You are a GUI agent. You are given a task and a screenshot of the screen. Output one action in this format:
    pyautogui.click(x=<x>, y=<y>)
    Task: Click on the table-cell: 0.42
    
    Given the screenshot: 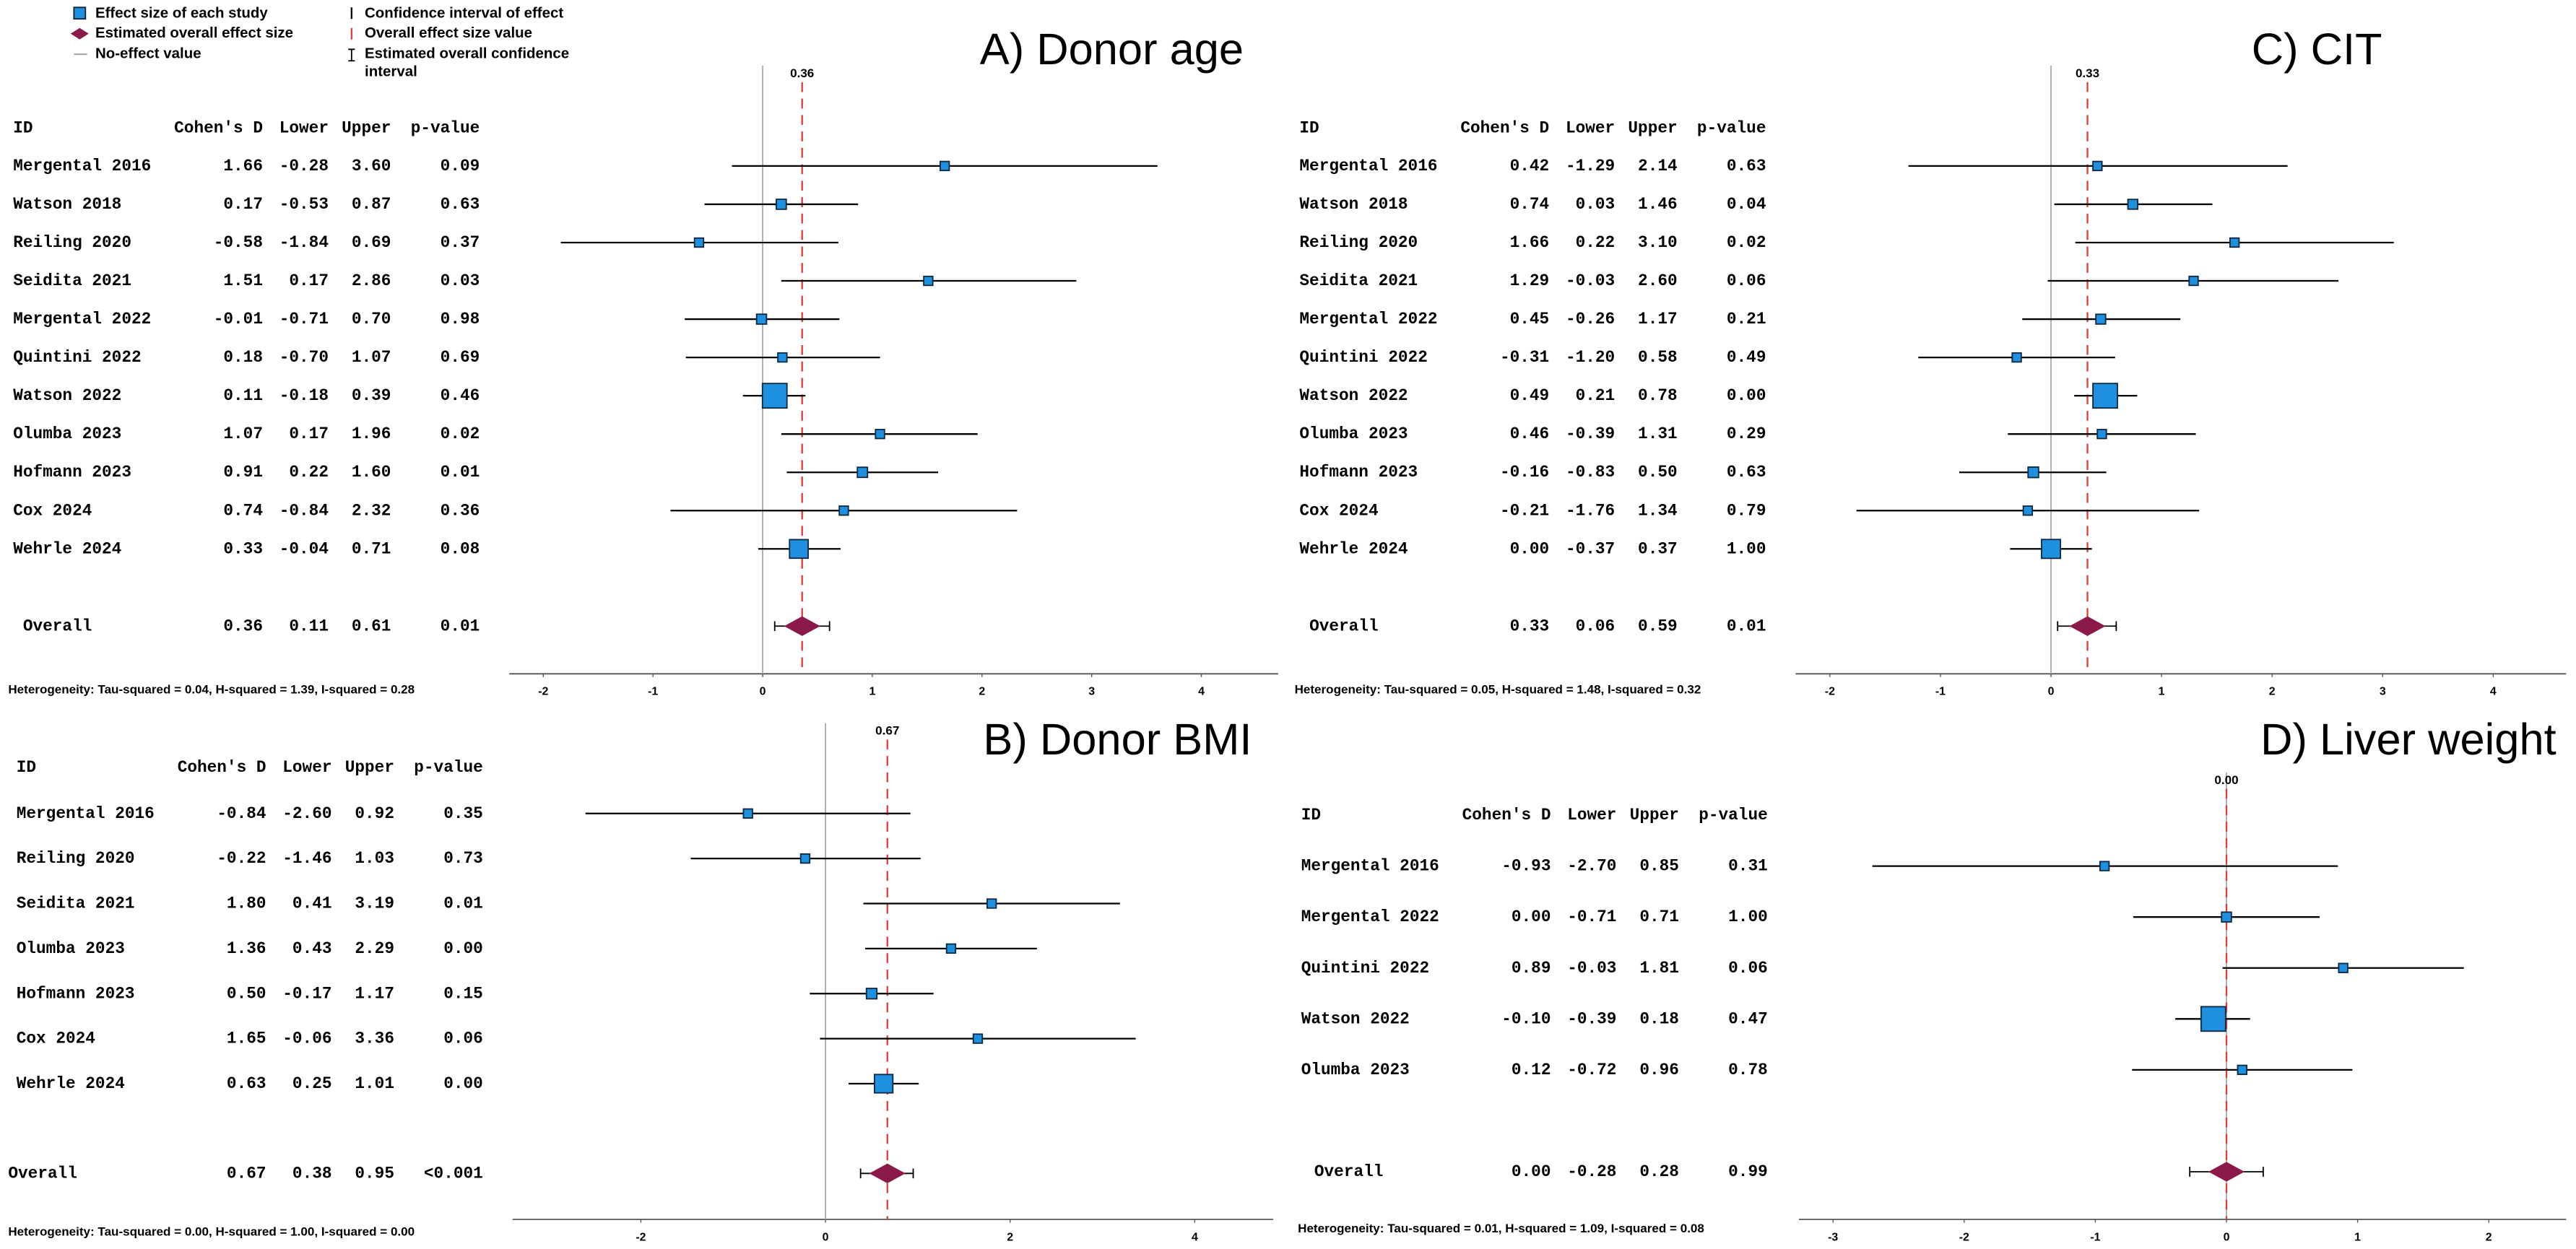 What is the action you would take?
    pyautogui.click(x=1530, y=166)
    